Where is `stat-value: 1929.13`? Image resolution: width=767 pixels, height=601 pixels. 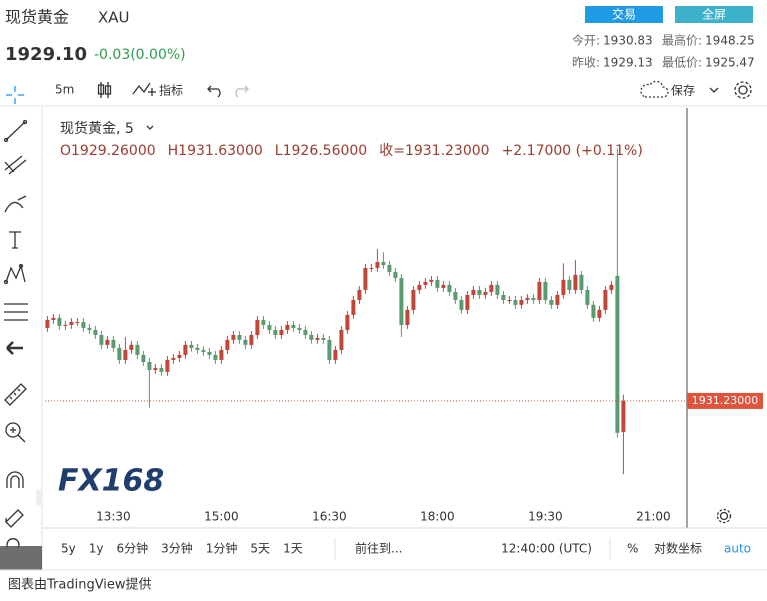 stat-value: 1929.13 is located at coordinates (628, 63).